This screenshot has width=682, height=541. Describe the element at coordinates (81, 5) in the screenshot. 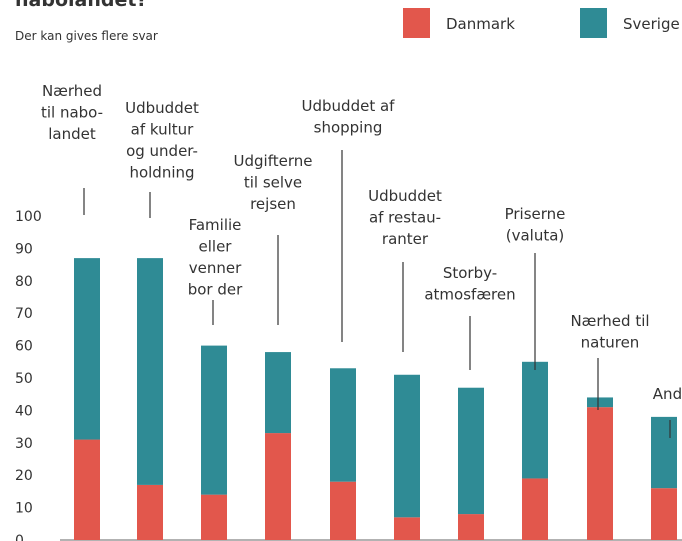

I see `chart-title: nabolandet?` at that location.